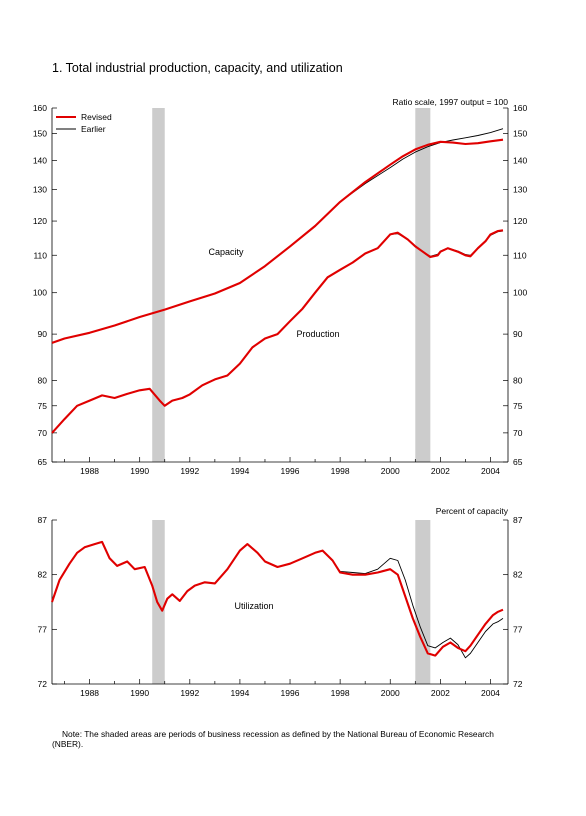 The width and height of the screenshot is (586, 816). What do you see at coordinates (96, 117) in the screenshot?
I see `legend-label-revised: Revised` at bounding box center [96, 117].